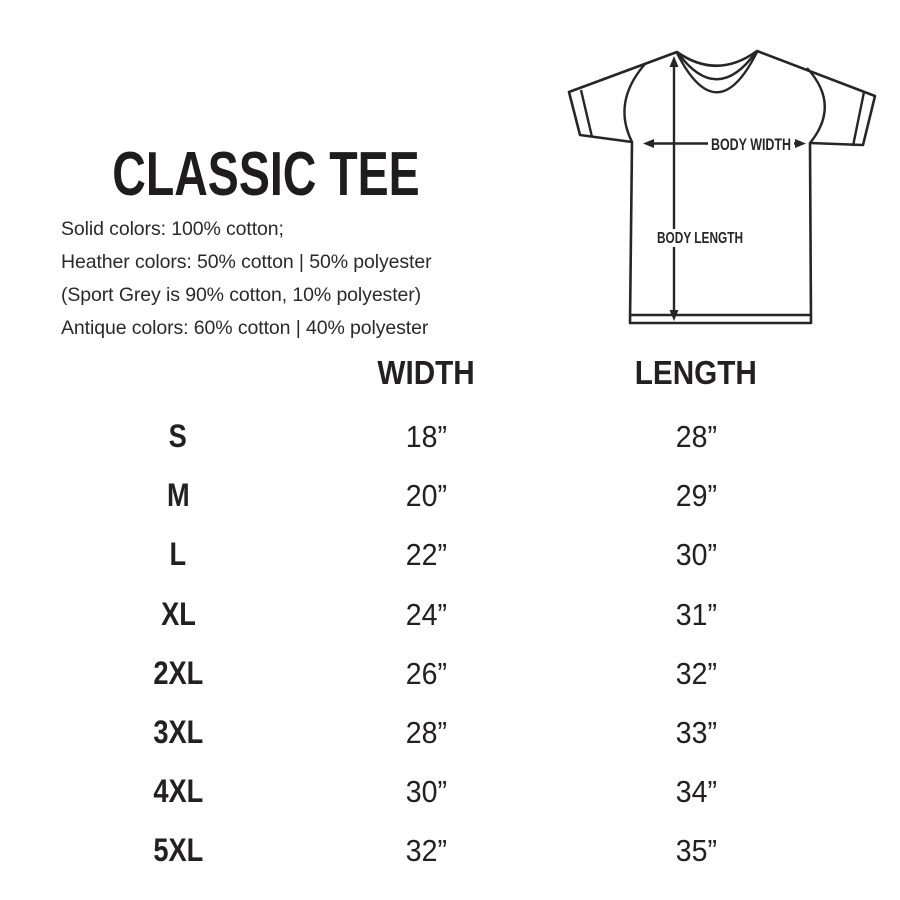 This screenshot has width=900, height=900. What do you see at coordinates (426, 732) in the screenshot?
I see `width-value: 28”` at bounding box center [426, 732].